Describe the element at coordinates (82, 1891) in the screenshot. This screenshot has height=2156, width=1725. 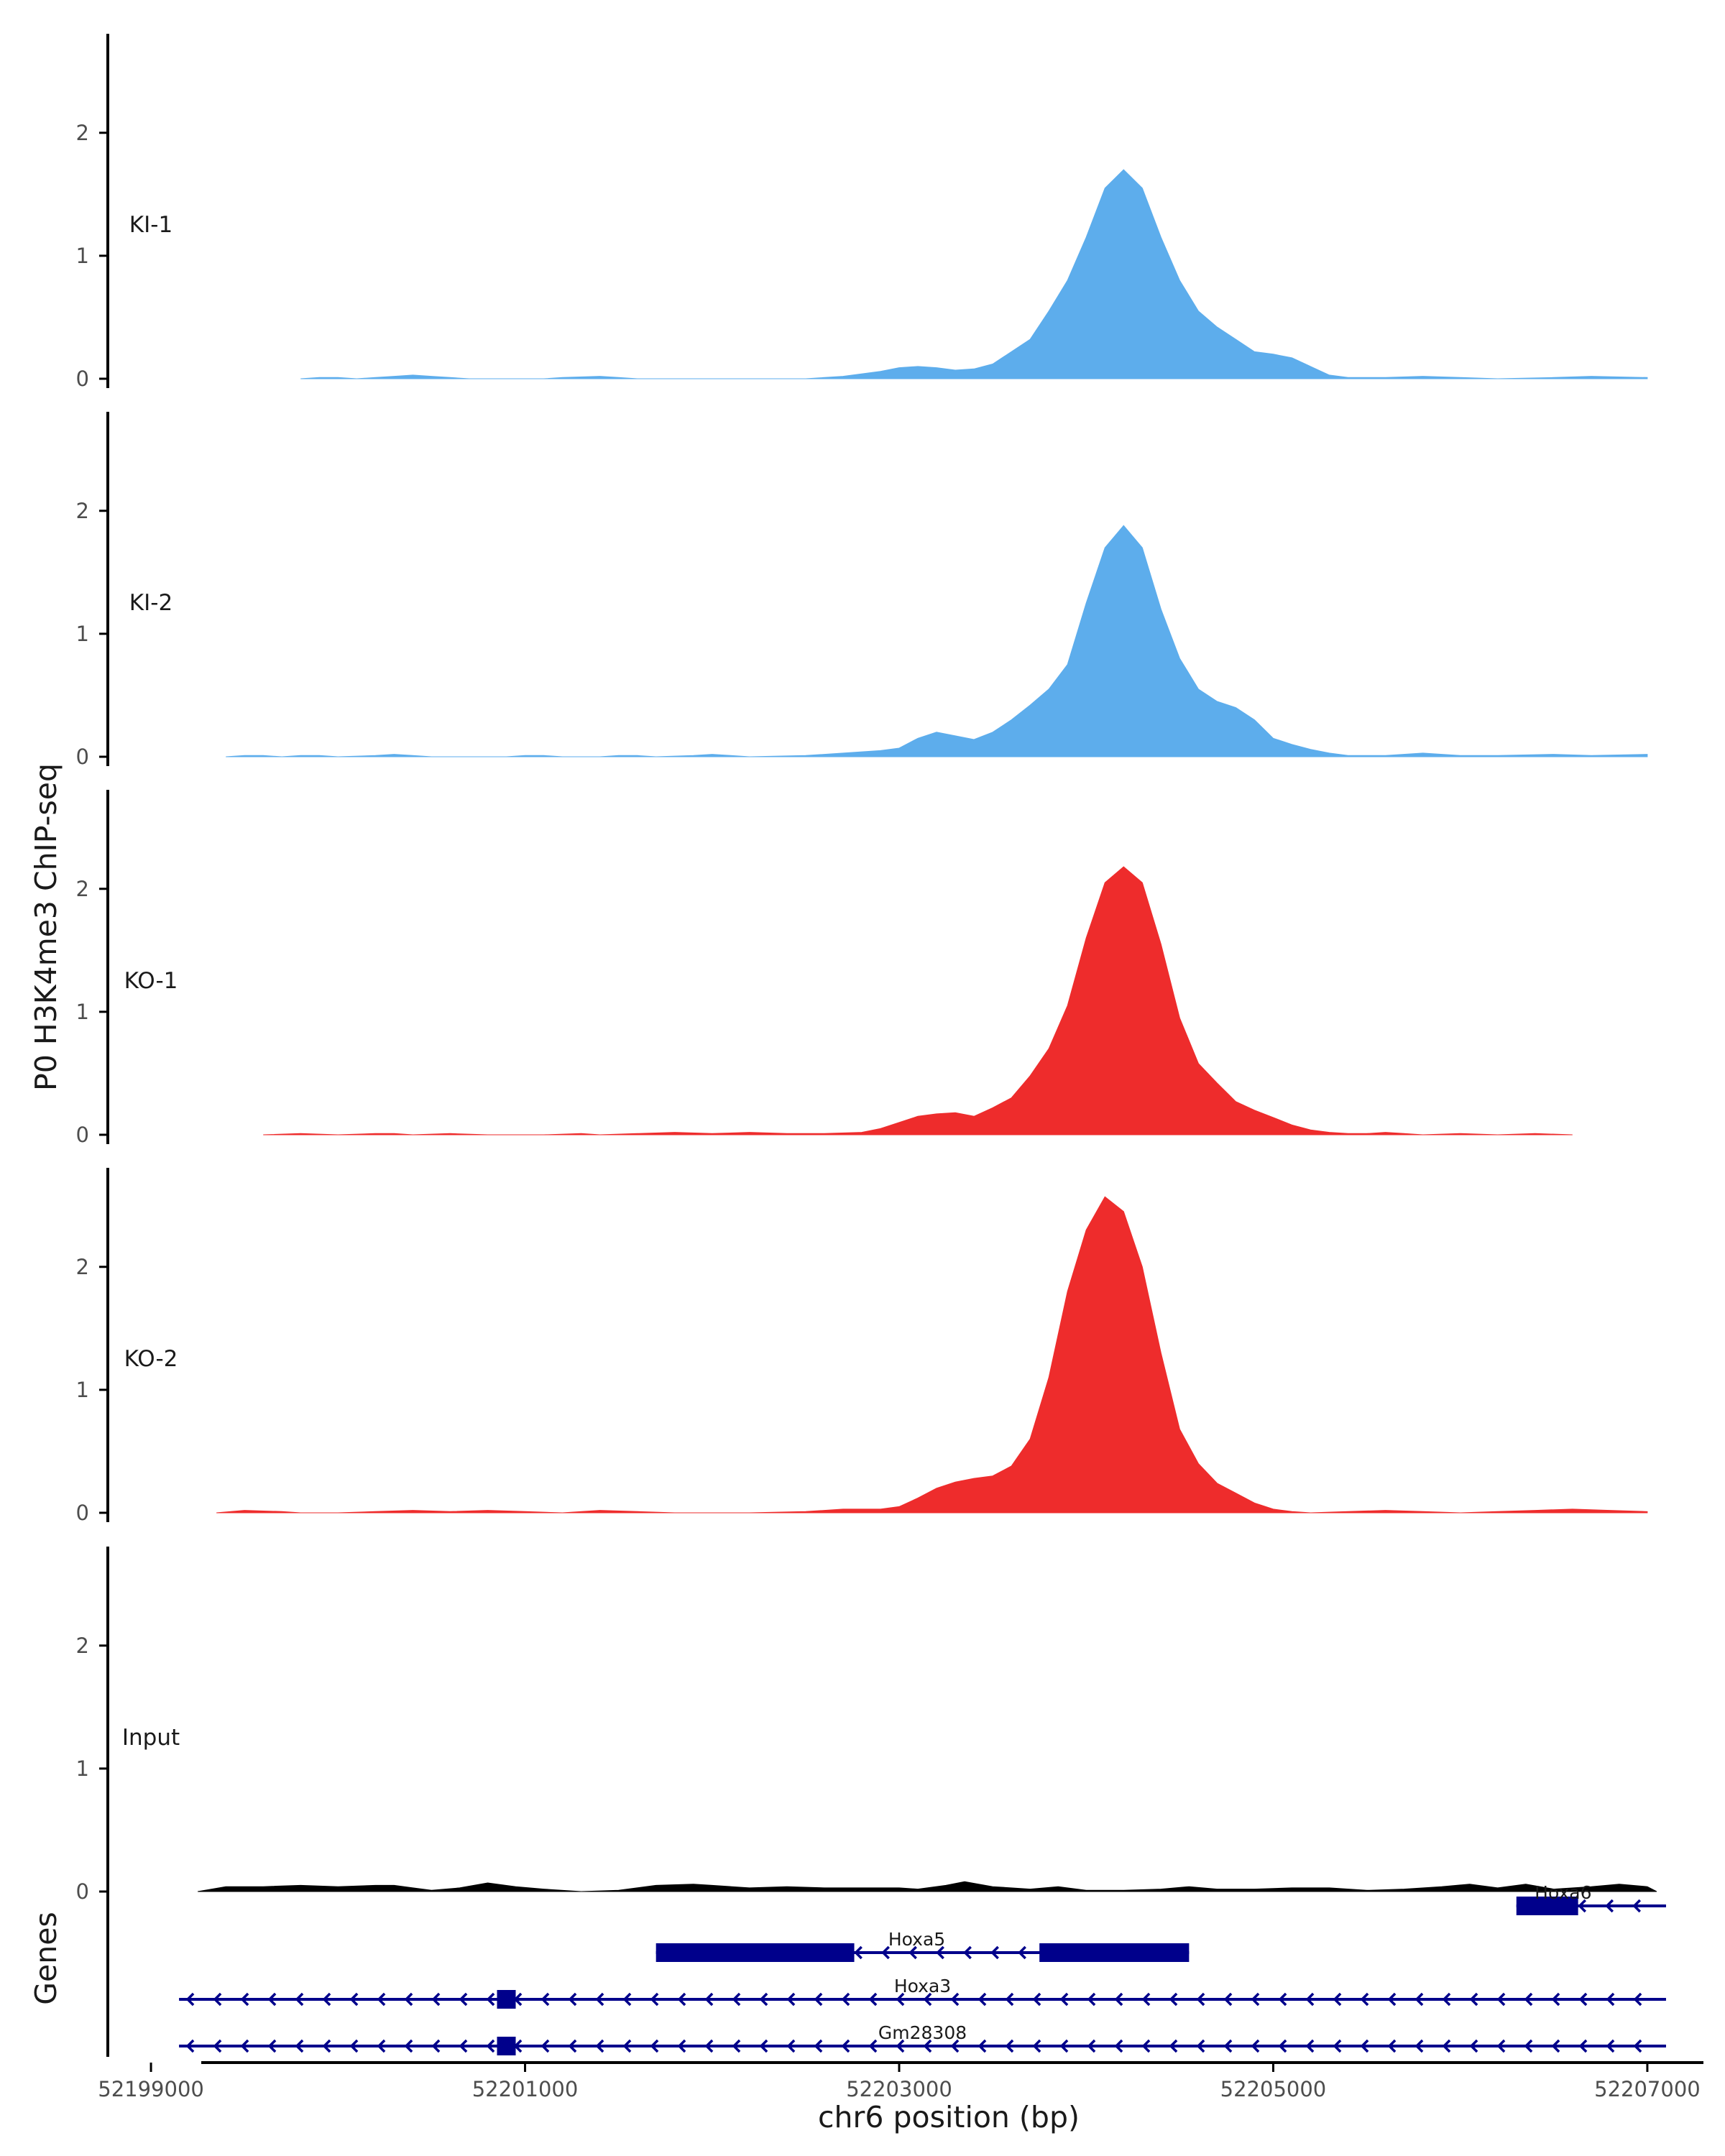
I see `y-tick-label-input-0: 0` at that location.